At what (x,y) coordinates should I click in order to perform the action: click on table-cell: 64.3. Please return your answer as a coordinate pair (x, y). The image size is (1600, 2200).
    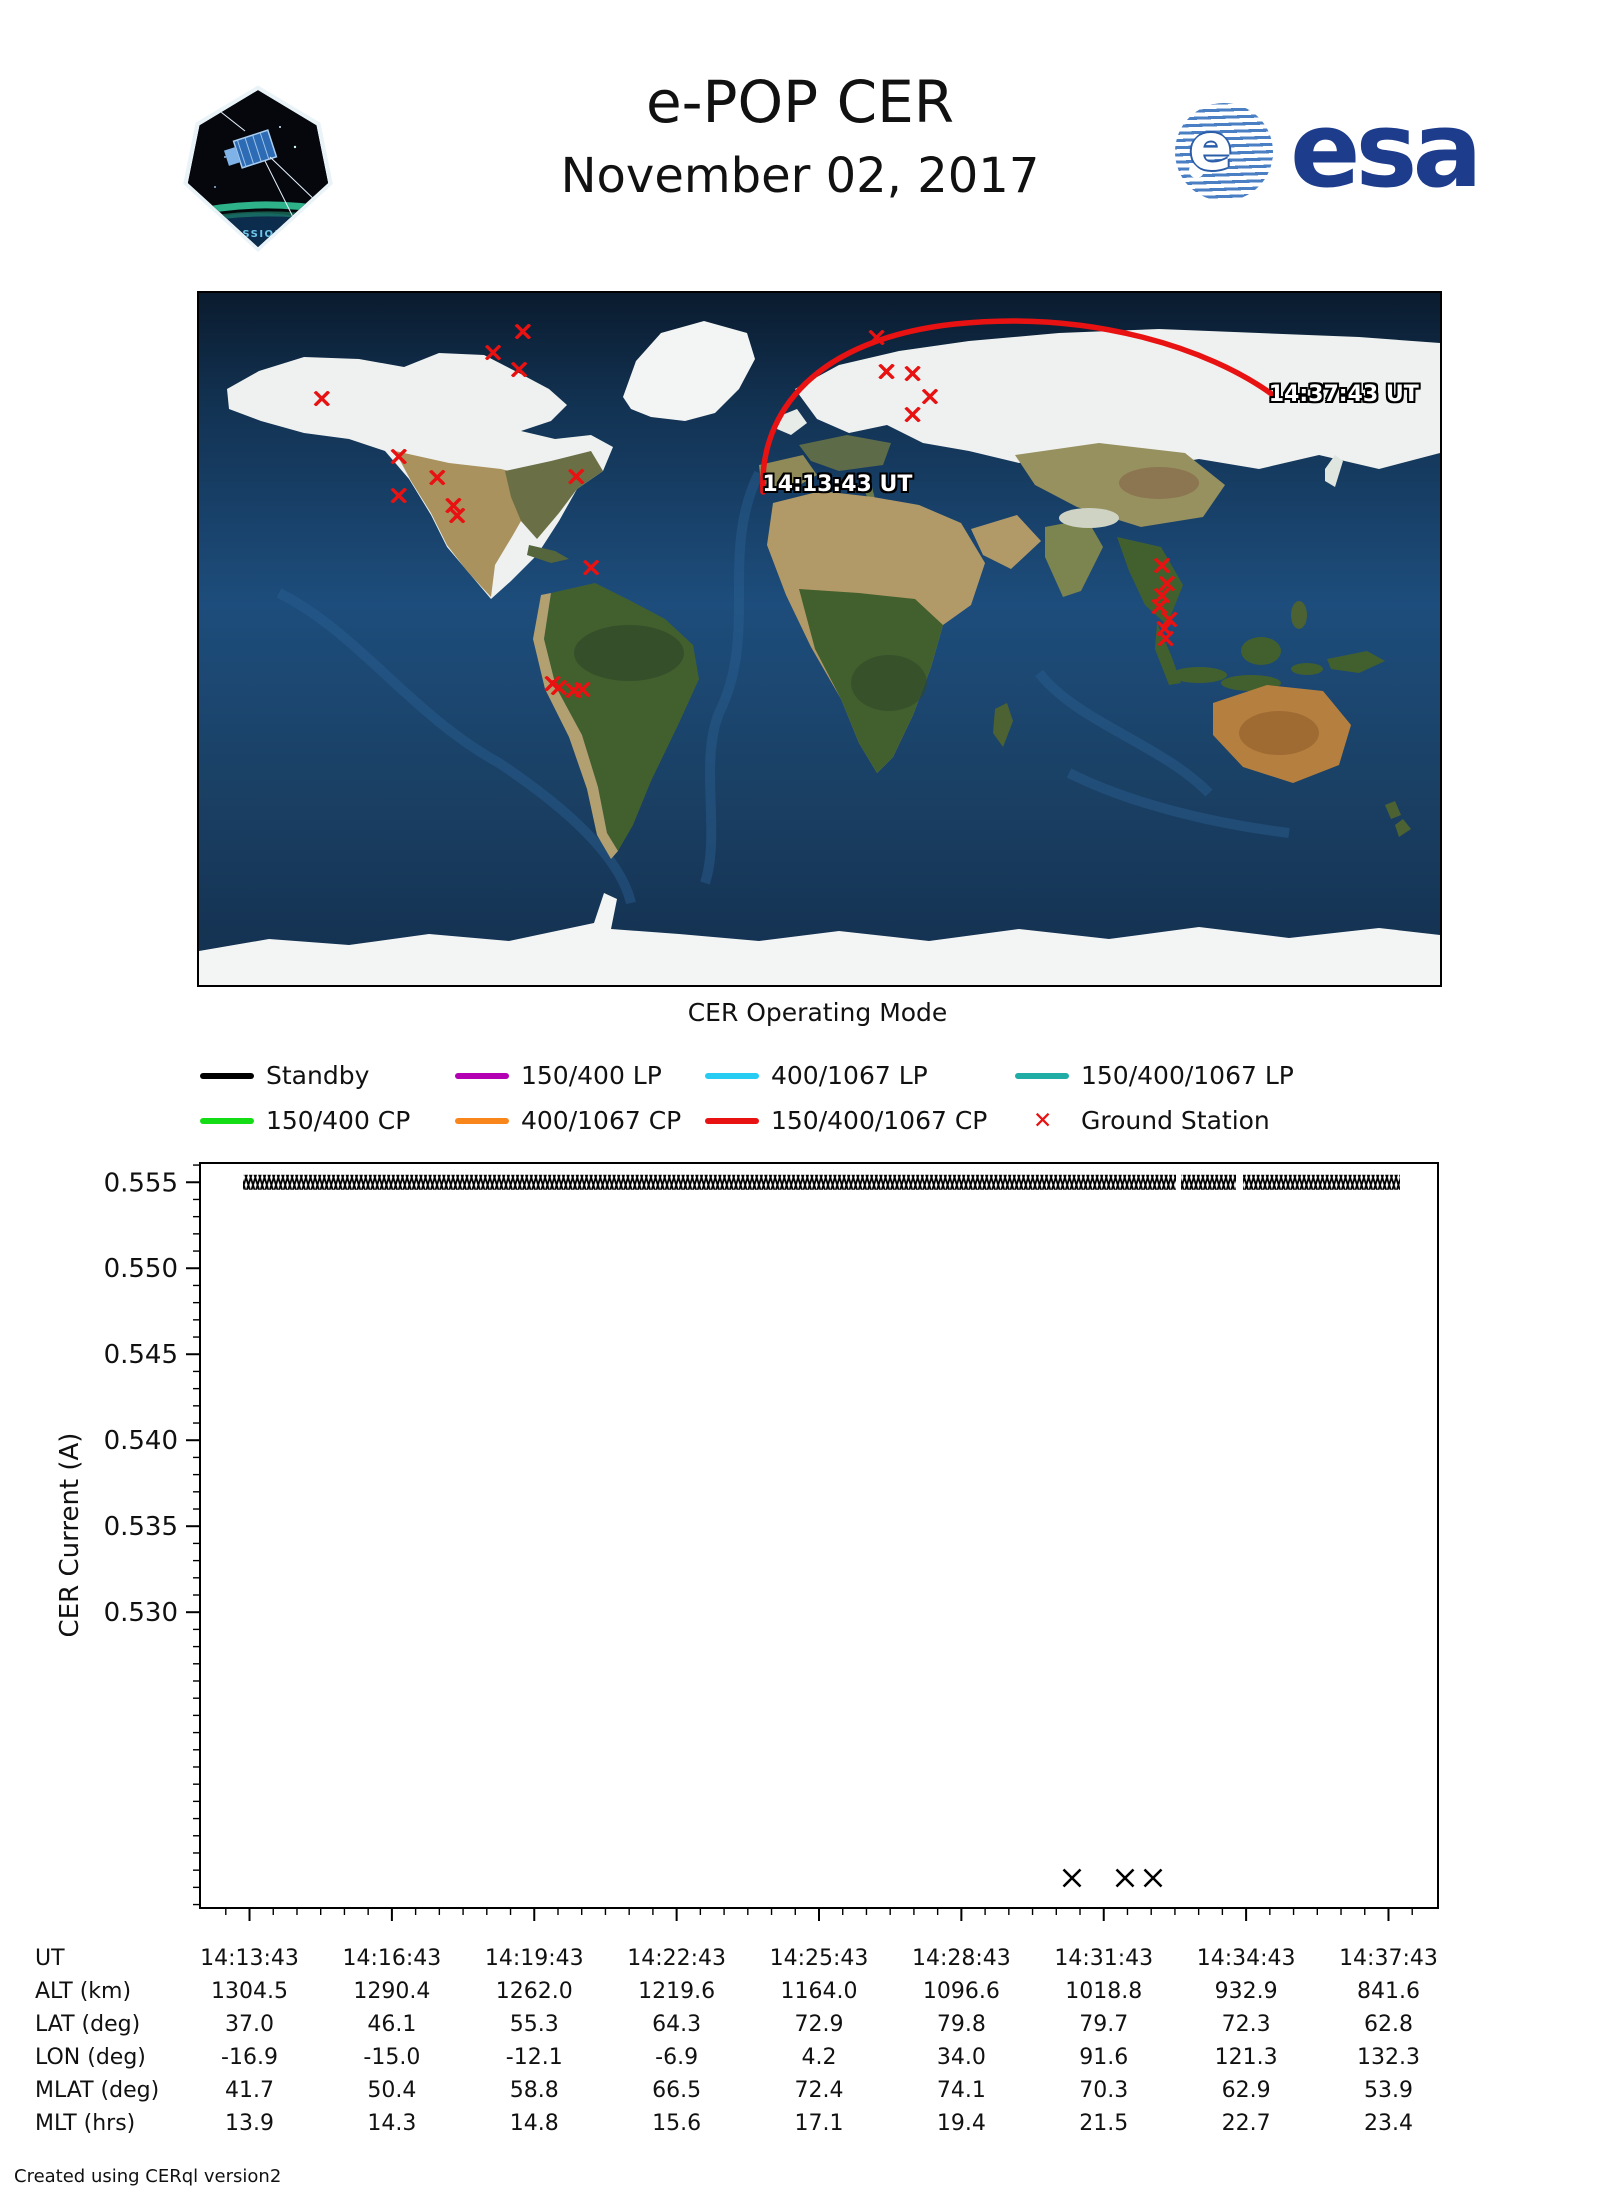
    Looking at the image, I should click on (677, 2024).